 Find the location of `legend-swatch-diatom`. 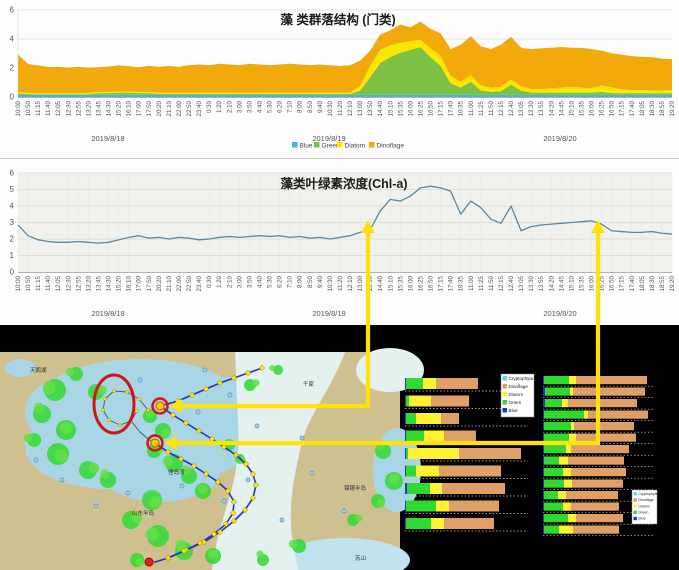

legend-swatch-diatom is located at coordinates (340, 145).